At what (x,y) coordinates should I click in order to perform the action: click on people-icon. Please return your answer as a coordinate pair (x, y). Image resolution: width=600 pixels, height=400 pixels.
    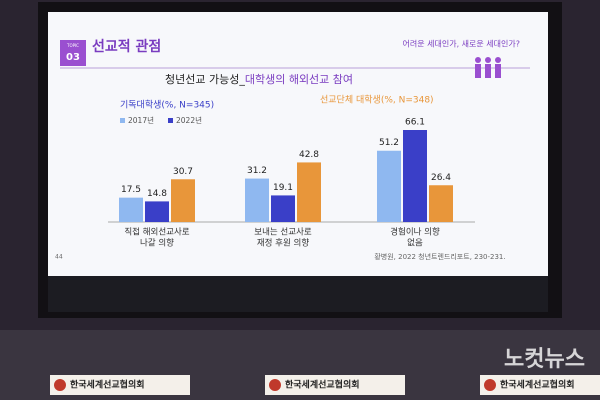
    Looking at the image, I should click on (488, 67).